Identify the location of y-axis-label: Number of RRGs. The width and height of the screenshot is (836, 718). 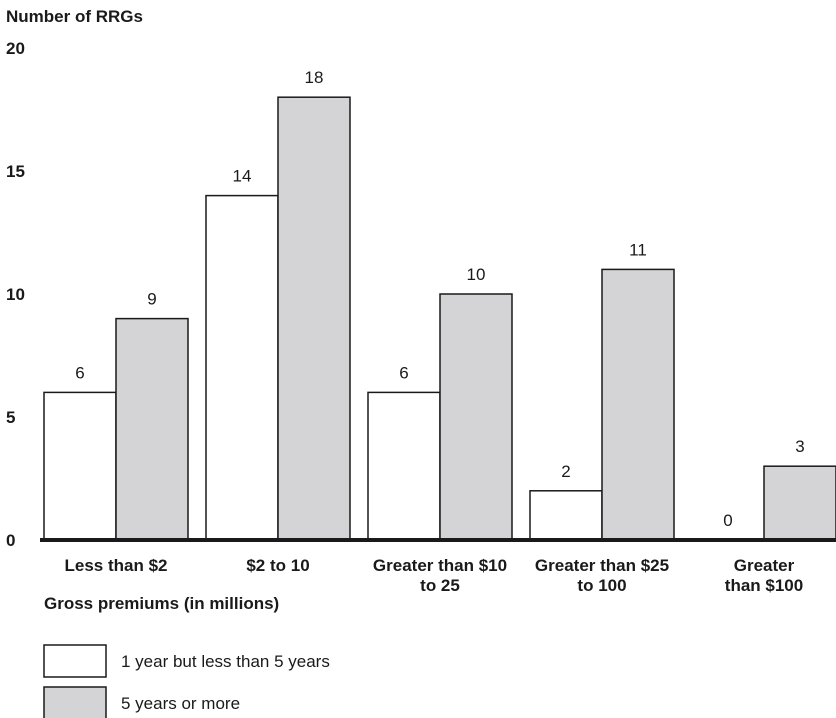
(74, 16).